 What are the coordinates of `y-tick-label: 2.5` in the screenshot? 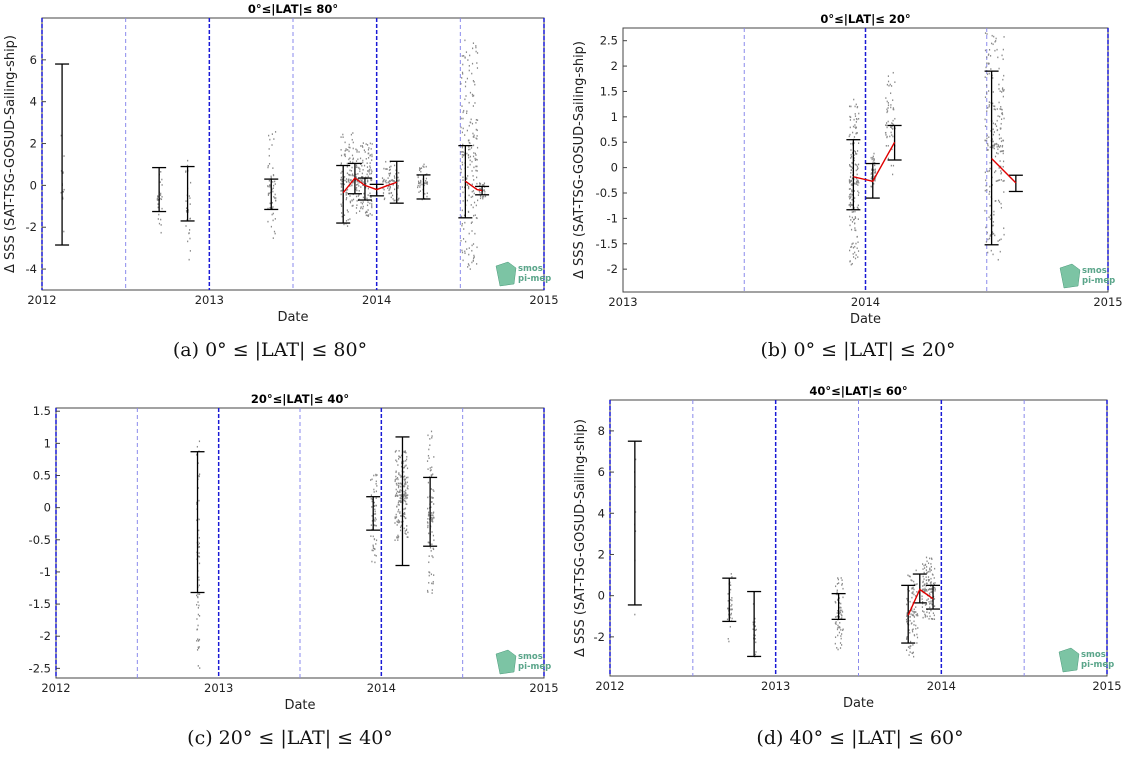 It's located at (609, 41).